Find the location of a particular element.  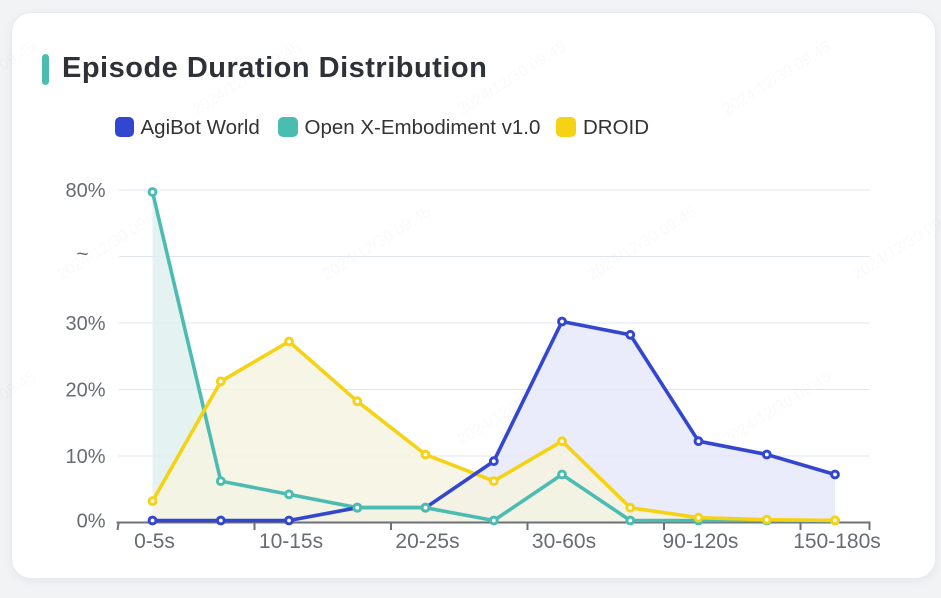

svg-text: 20% is located at coordinates (85, 391).